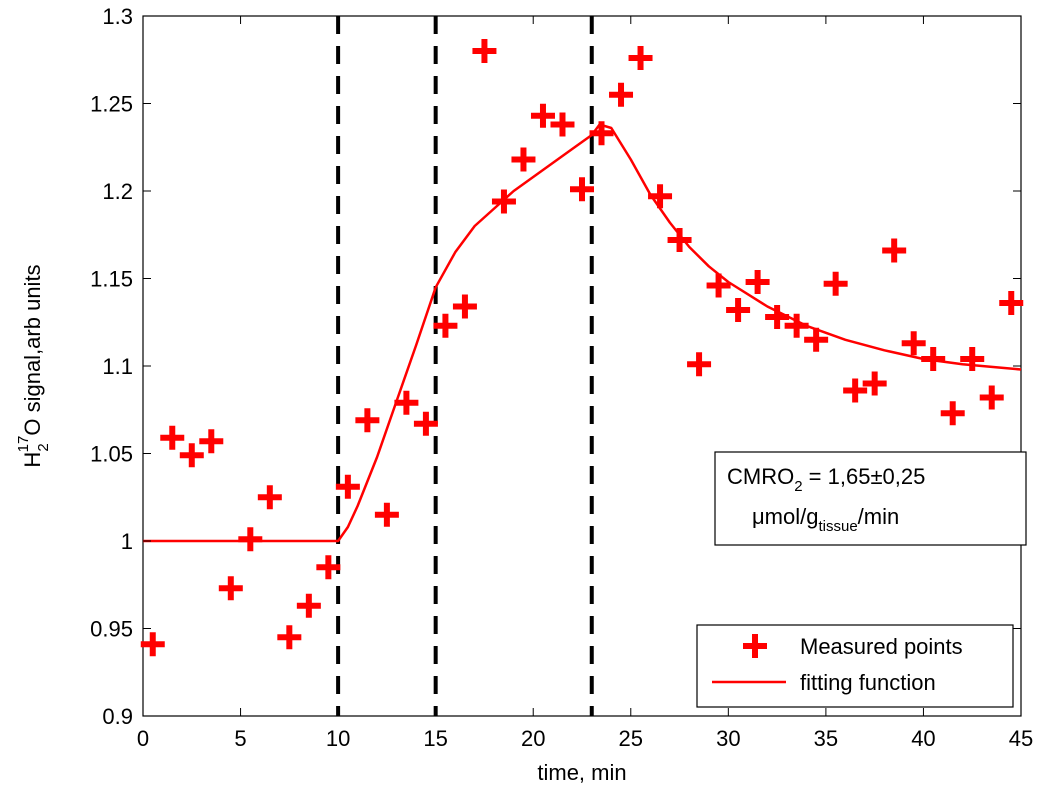 The image size is (1053, 790). What do you see at coordinates (755, 646) in the screenshot?
I see `legend-plus-marker-icon` at bounding box center [755, 646].